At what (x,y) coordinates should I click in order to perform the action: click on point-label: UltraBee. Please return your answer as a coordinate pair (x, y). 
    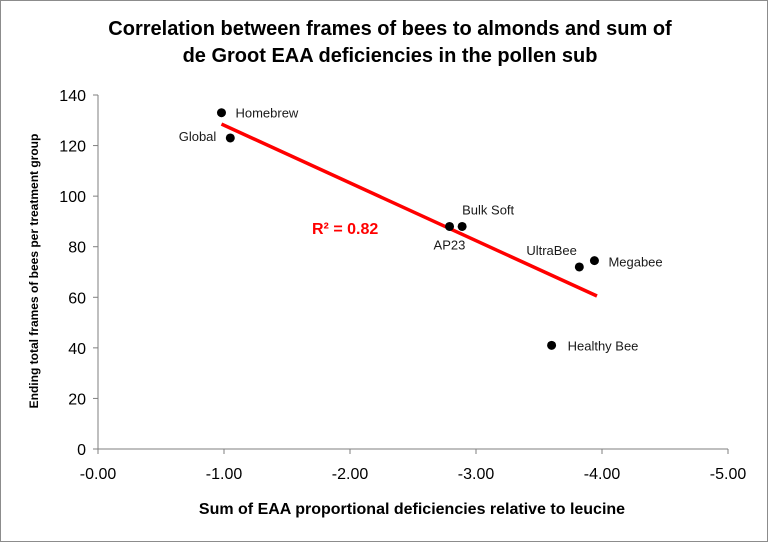
    Looking at the image, I should click on (551, 250).